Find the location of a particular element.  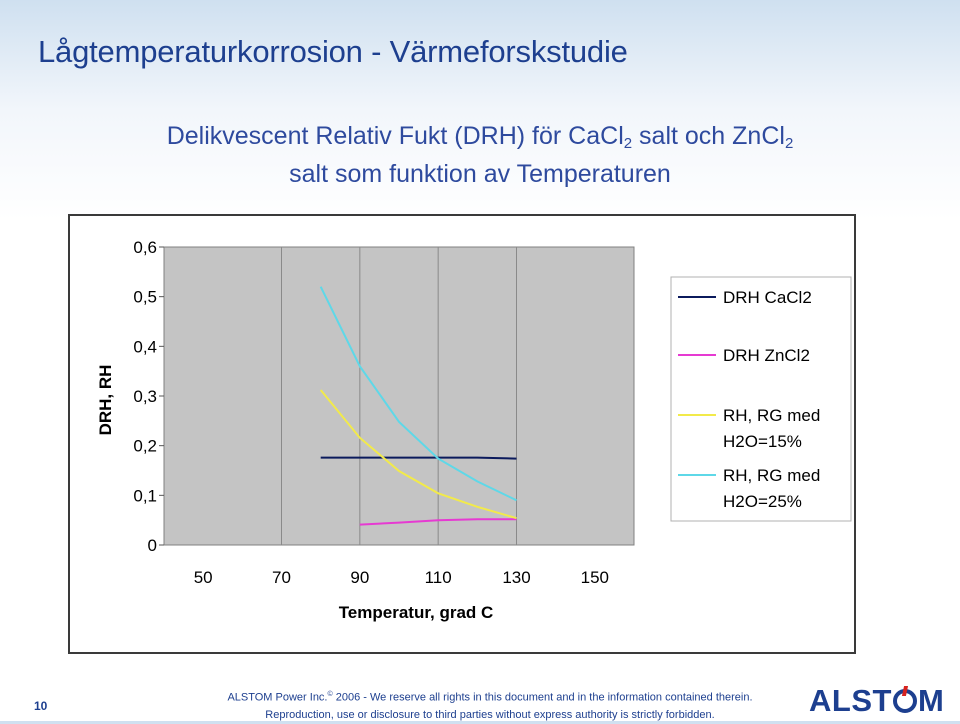

x-tick-label: 150 is located at coordinates (595, 577).